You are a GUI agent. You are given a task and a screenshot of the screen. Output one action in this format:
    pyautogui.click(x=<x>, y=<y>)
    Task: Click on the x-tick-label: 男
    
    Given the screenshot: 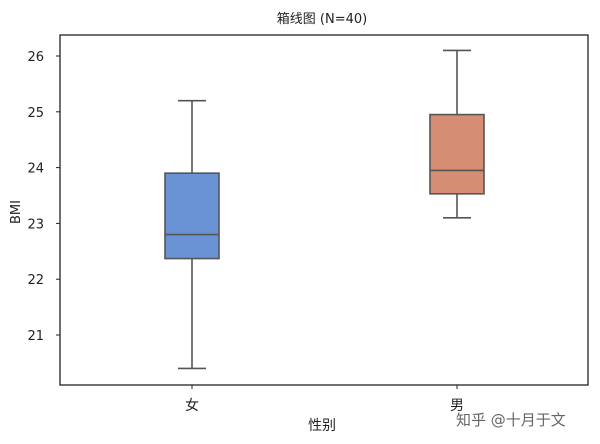 What is the action you would take?
    pyautogui.click(x=457, y=406)
    